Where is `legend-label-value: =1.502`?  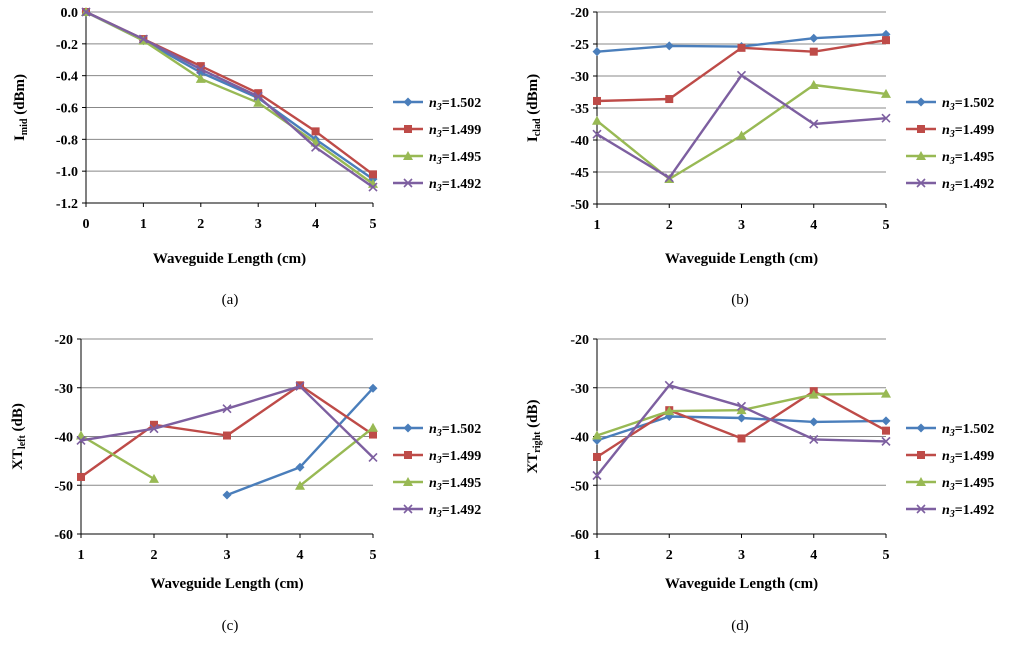
legend-label-value: =1.502 is located at coordinates (974, 103).